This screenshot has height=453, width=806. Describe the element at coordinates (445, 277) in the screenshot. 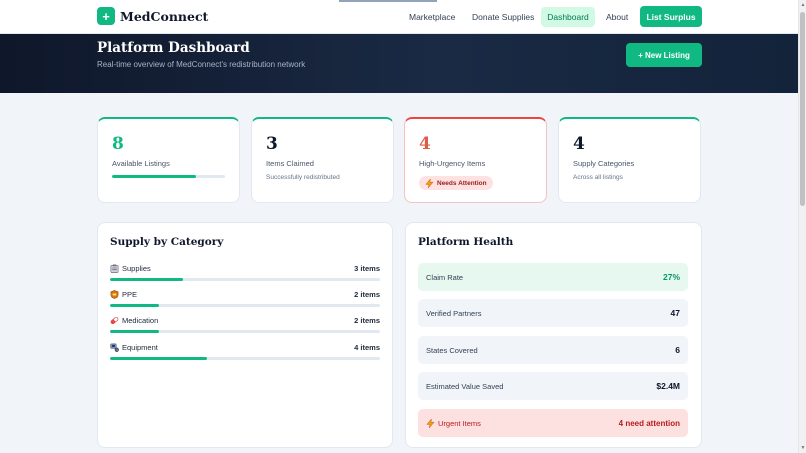

I see `health-label: Claim Rate` at that location.